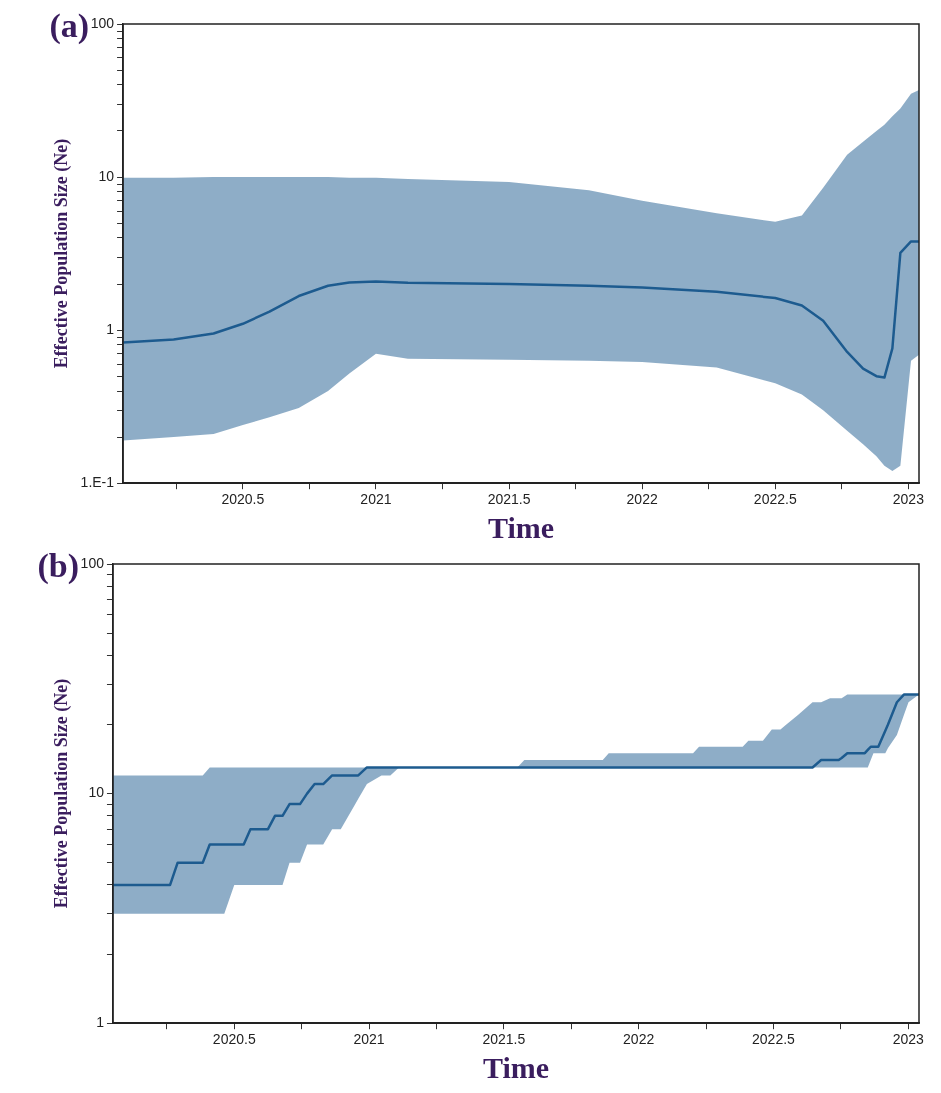 This screenshot has height=1093, width=941. I want to click on chart-title: (b), so click(58, 565).